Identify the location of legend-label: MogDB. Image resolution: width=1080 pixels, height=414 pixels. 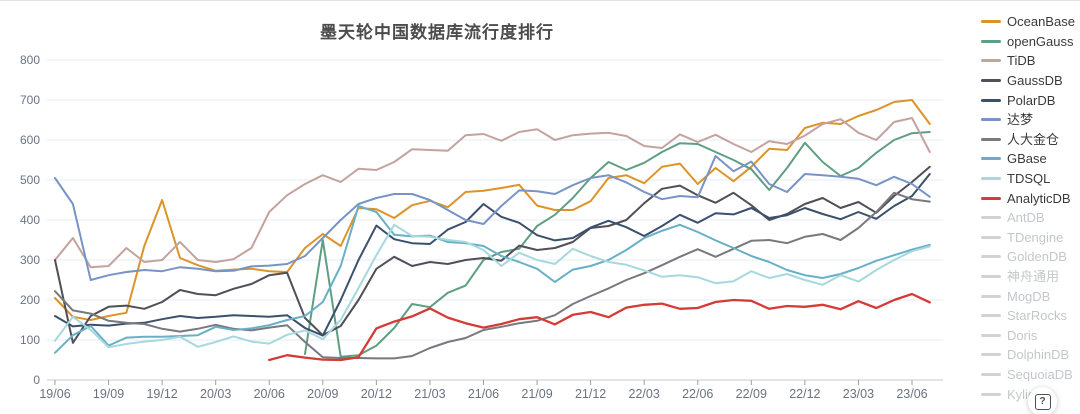
(1029, 296).